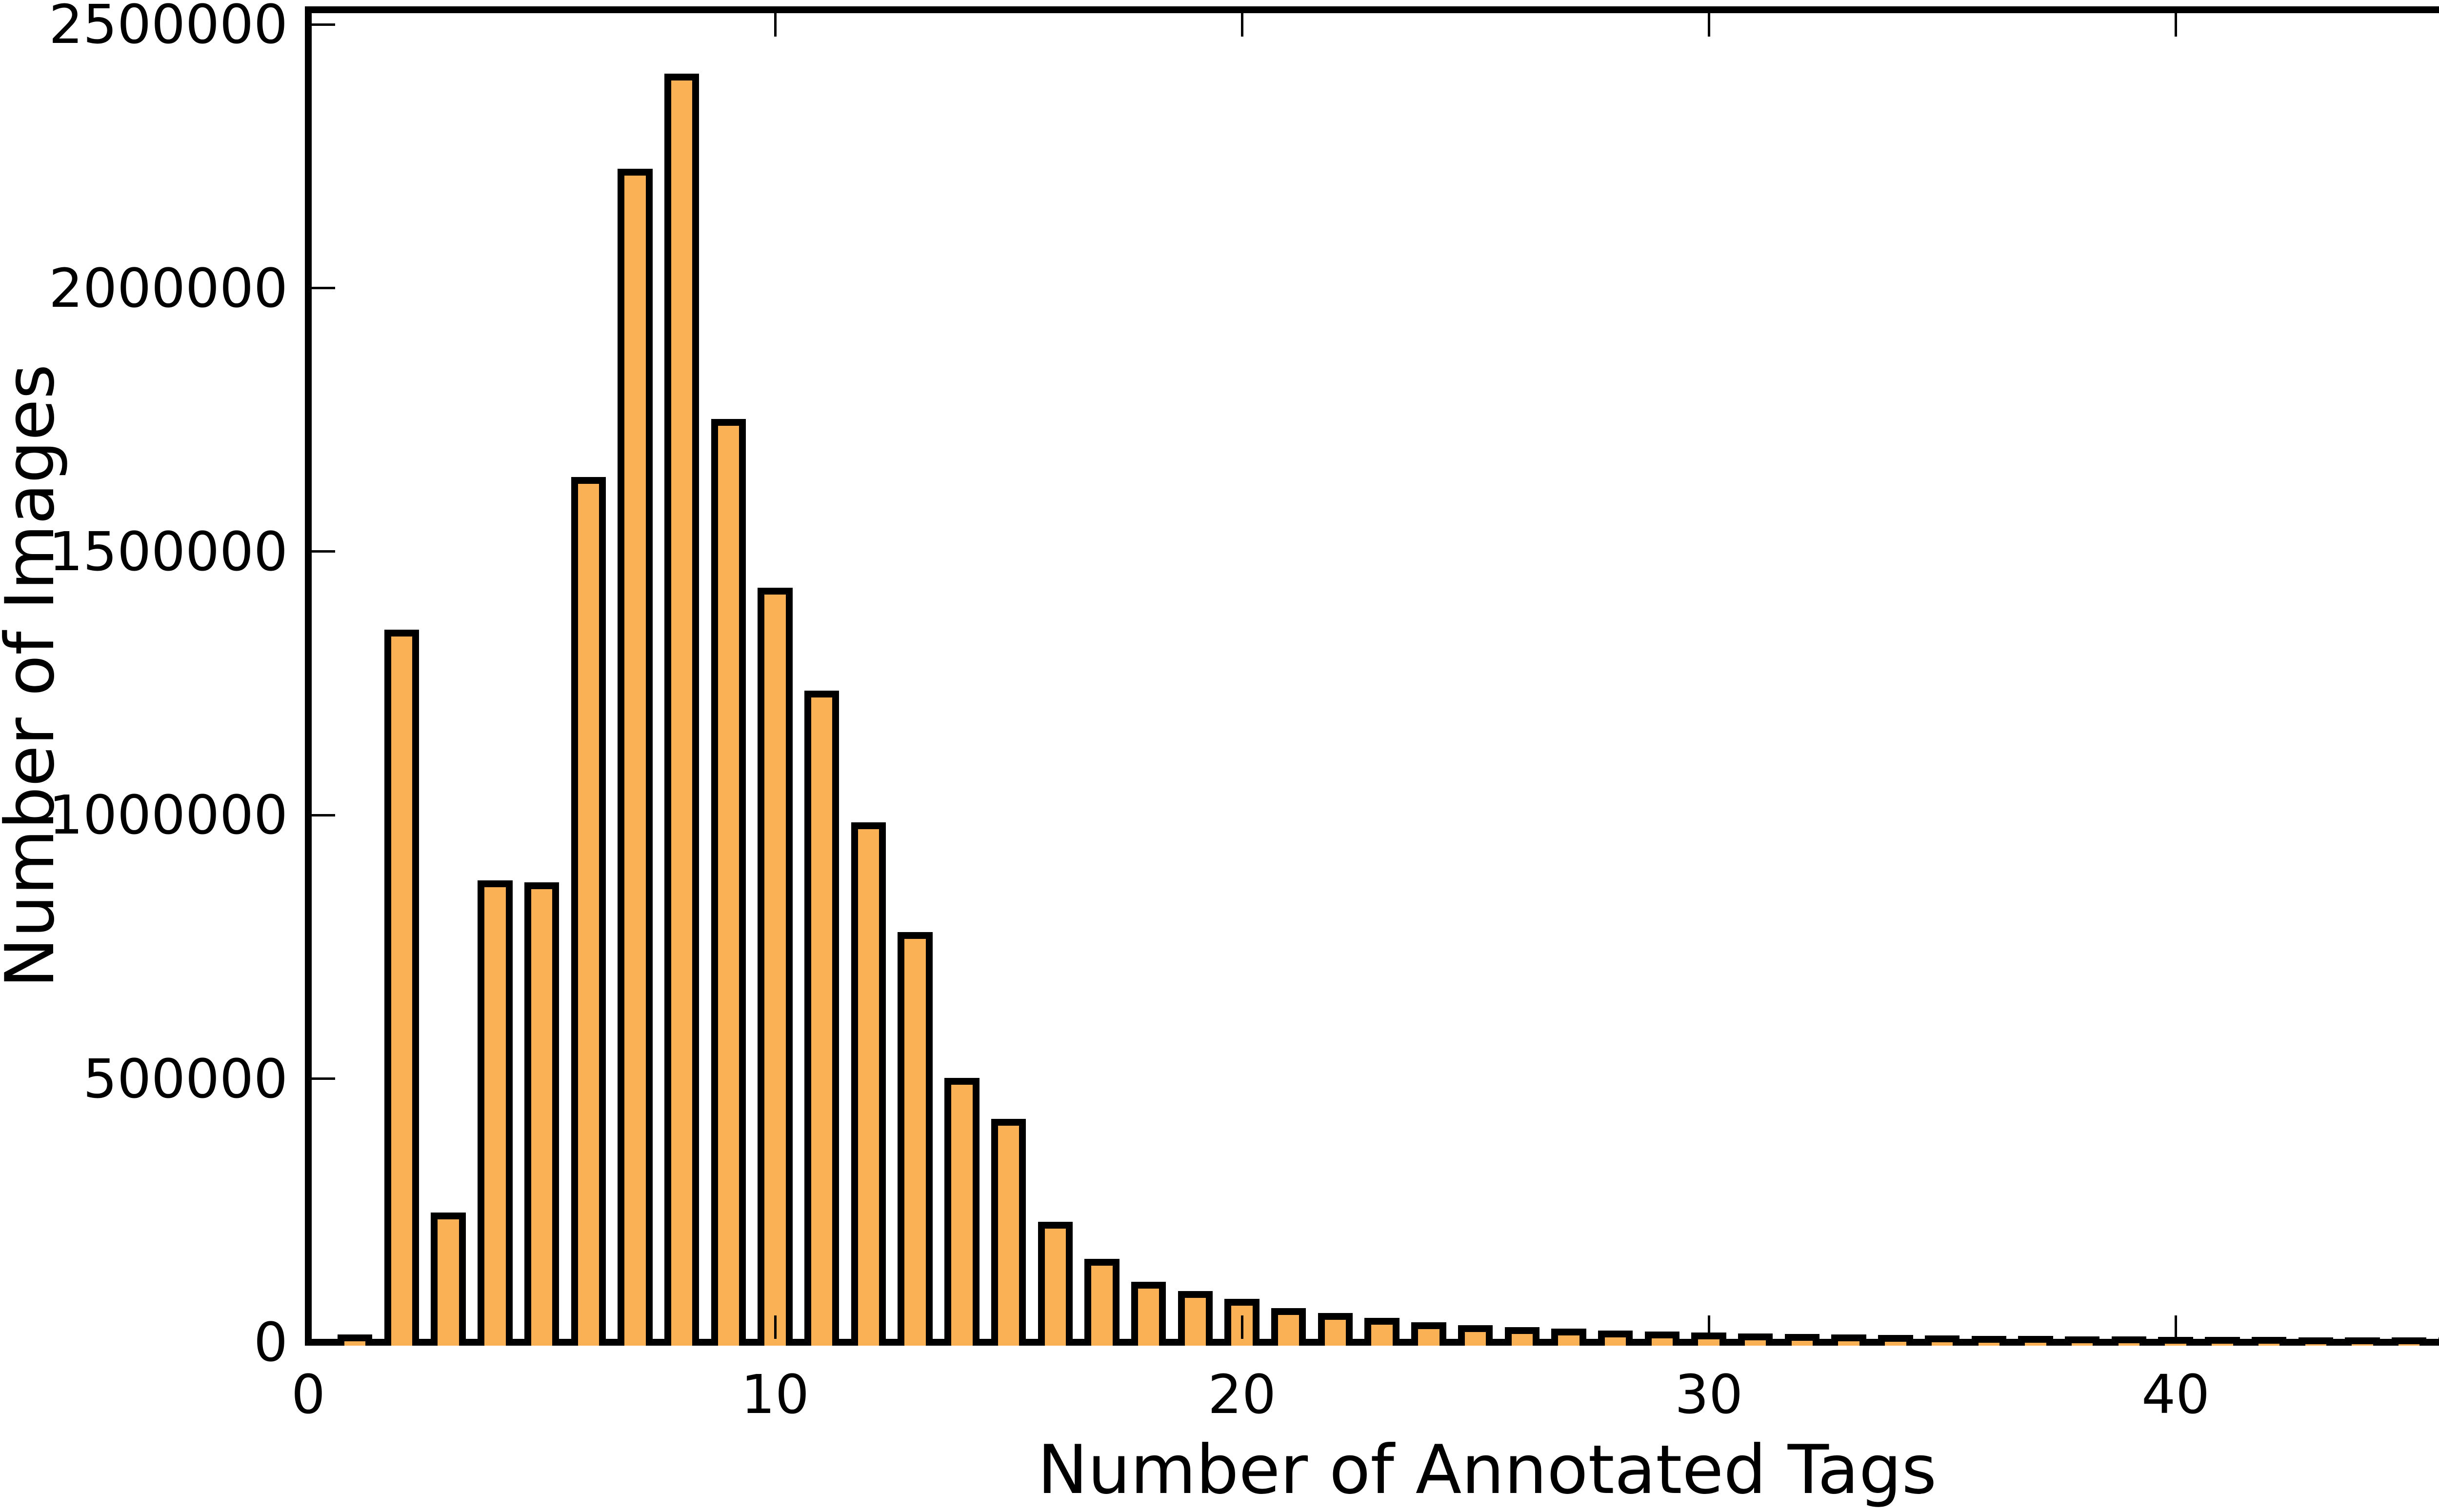 This screenshot has width=2439, height=1512. Describe the element at coordinates (169, 28) in the screenshot. I see `y-tick-label: 2500000` at that location.